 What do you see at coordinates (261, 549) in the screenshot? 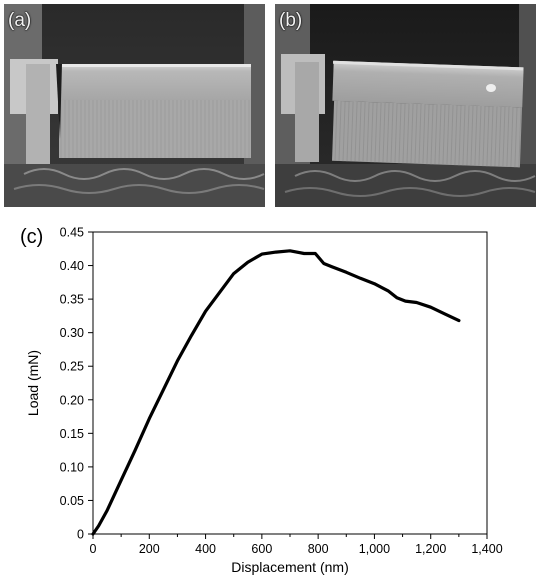
I see `x-tick-label: 600` at bounding box center [261, 549].